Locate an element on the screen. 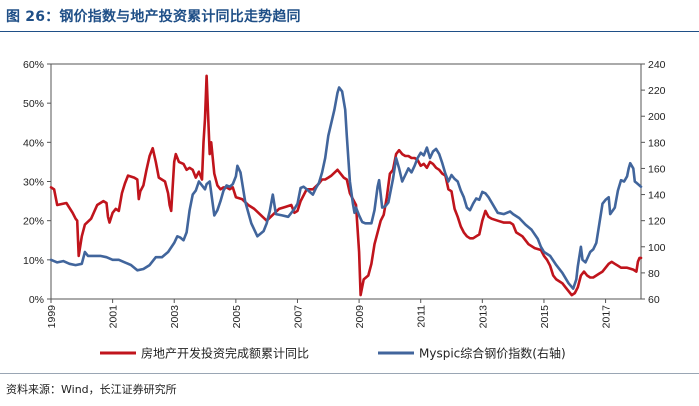 This screenshot has width=699, height=406. y-left-tick-label: 20% is located at coordinates (33, 222).